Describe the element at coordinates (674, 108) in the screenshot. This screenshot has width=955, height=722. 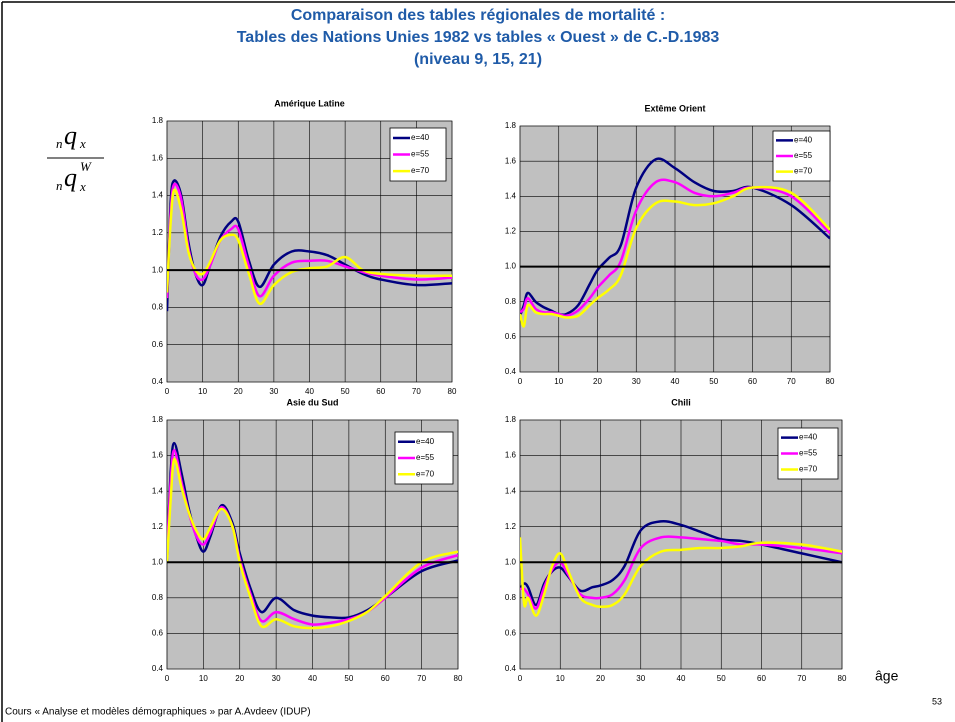
I see `chart-title: Extême Orient` at that location.